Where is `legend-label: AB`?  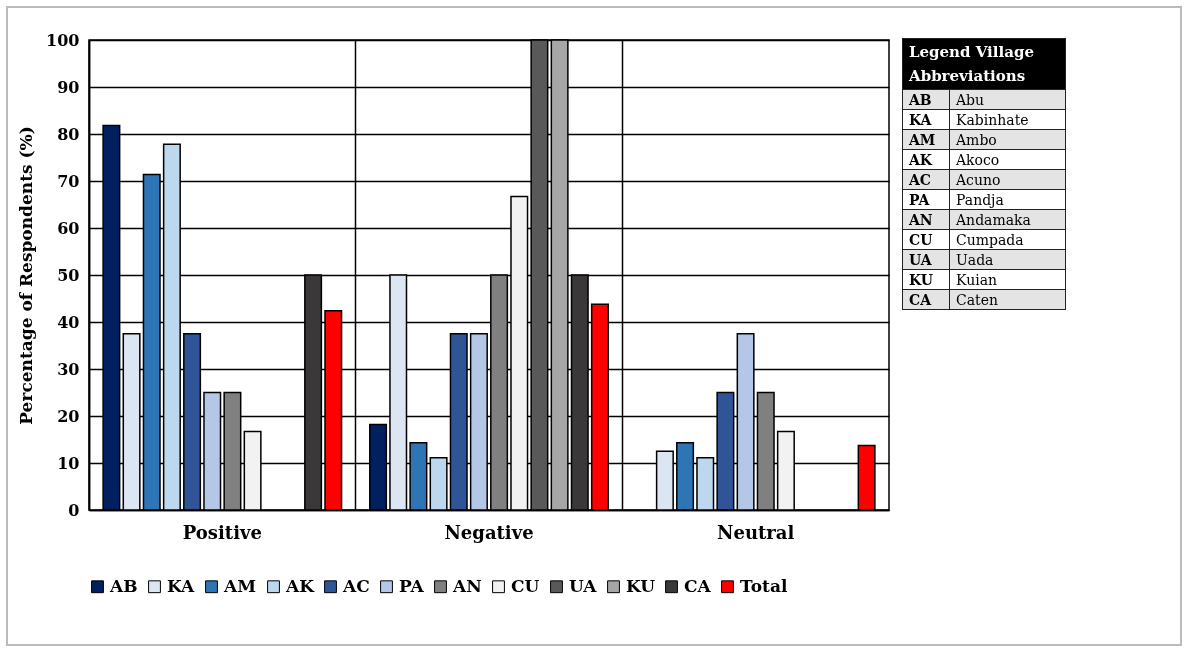 legend-label: AB is located at coordinates (123, 585).